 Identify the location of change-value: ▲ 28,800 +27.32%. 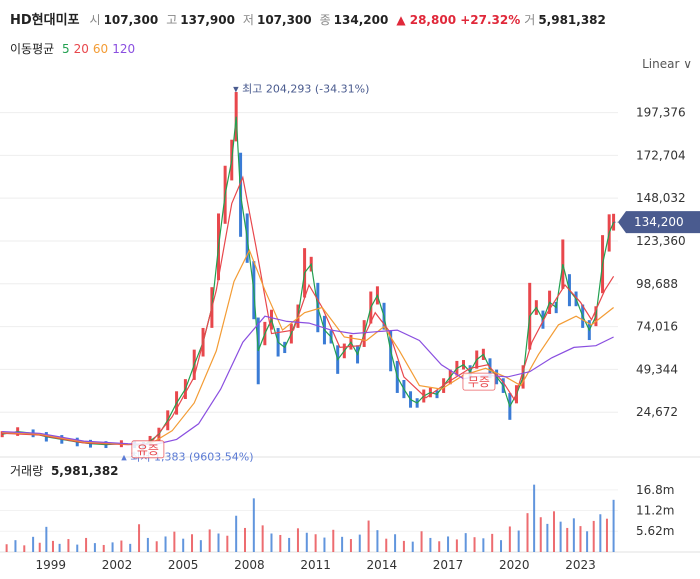
(458, 20).